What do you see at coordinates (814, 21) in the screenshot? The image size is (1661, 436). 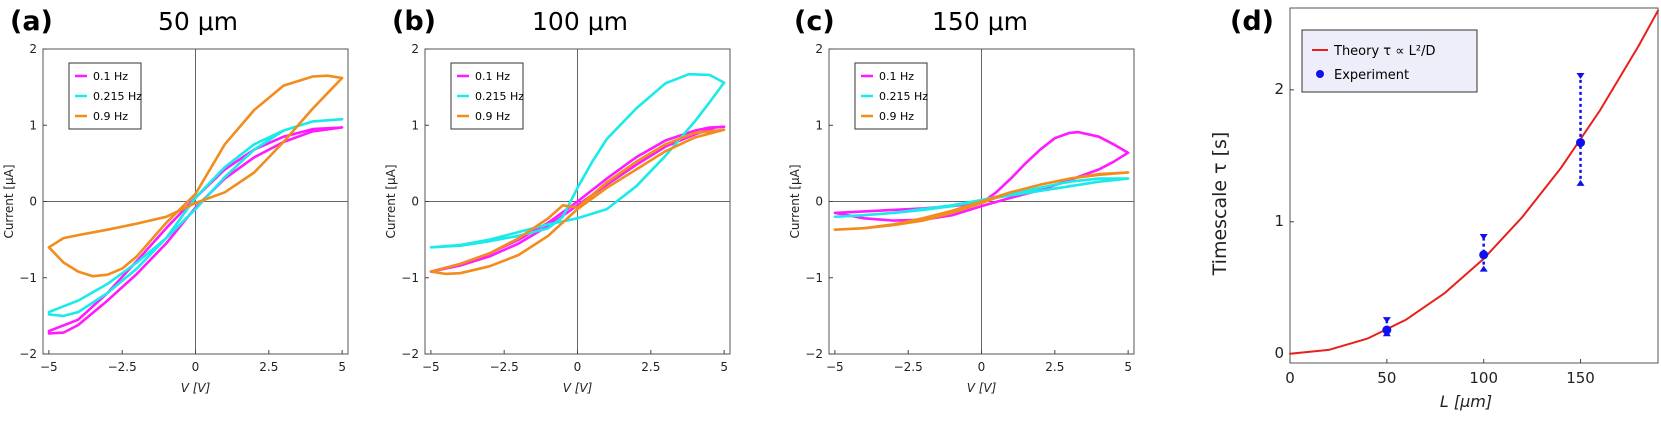 I see `panel-letter: (c)` at bounding box center [814, 21].